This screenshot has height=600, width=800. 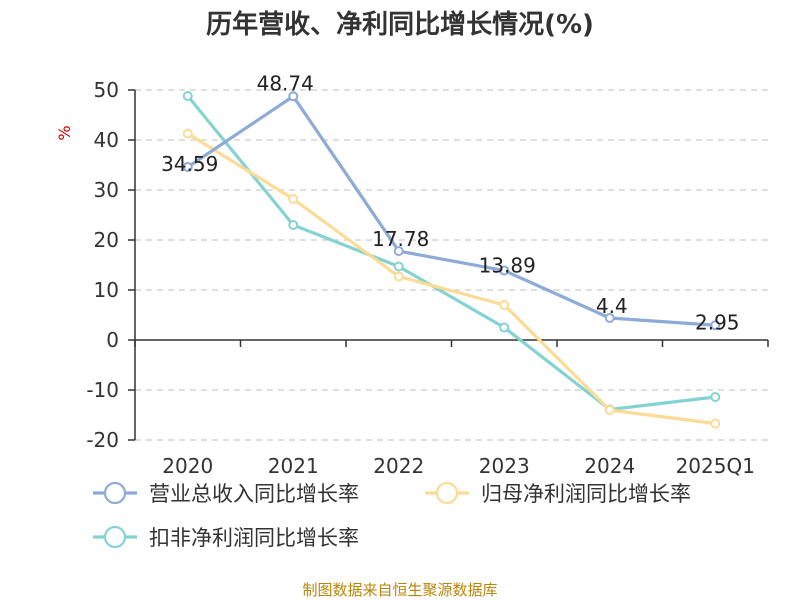 I want to click on chart-title: 历年营收、净利同比增长情况(%), so click(x=400, y=24).